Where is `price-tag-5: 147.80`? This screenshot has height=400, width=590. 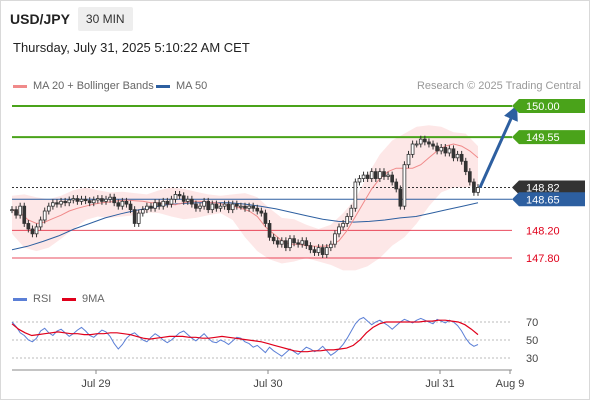 price-tag-5: 147.80 is located at coordinates (543, 259).